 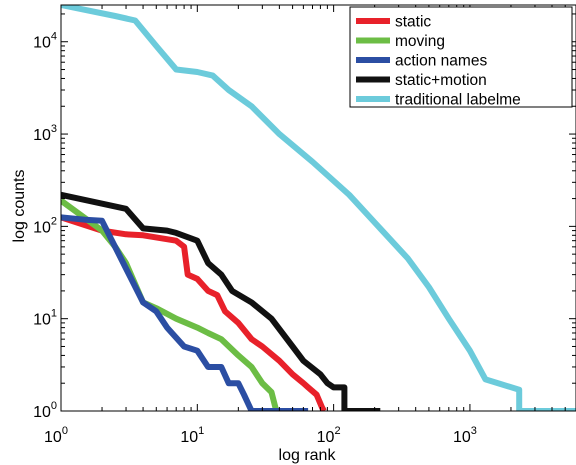 I want to click on y-tick-label: 10¹, so click(x=45, y=318).